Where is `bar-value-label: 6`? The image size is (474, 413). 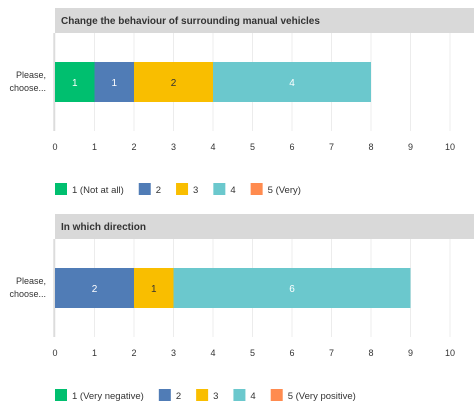 bar-value-label: 6 is located at coordinates (292, 289).